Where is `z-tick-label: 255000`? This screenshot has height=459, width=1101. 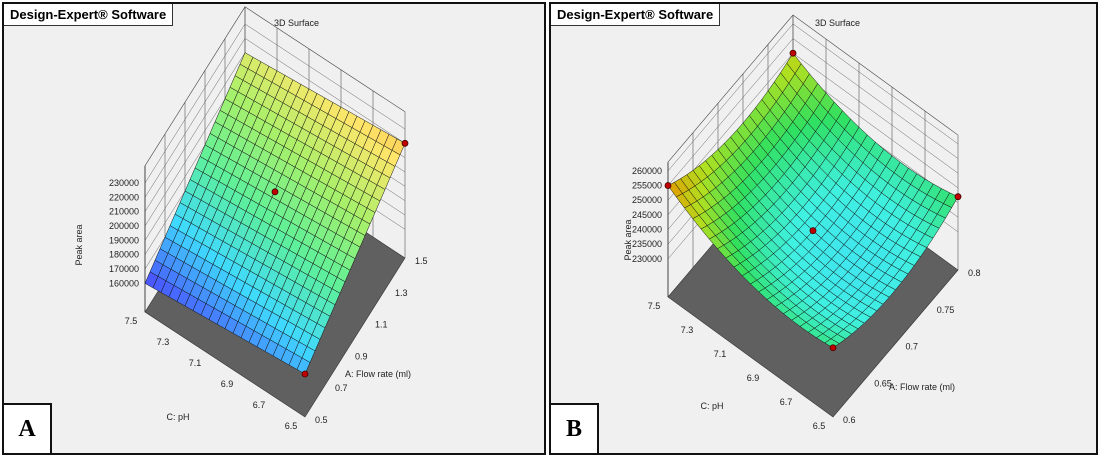
z-tick-label: 255000 is located at coordinates (647, 186).